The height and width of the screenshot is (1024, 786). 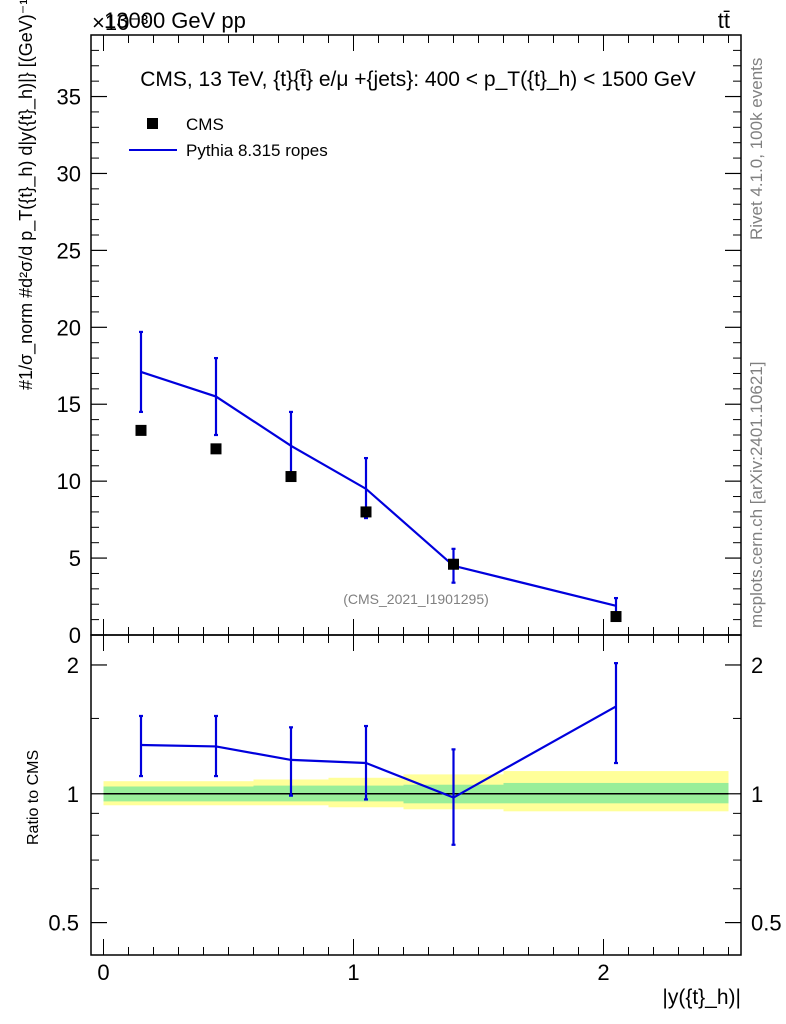 What do you see at coordinates (257, 150) in the screenshot?
I see `legend-label-pythia: Pythia 8.315 ropes` at bounding box center [257, 150].